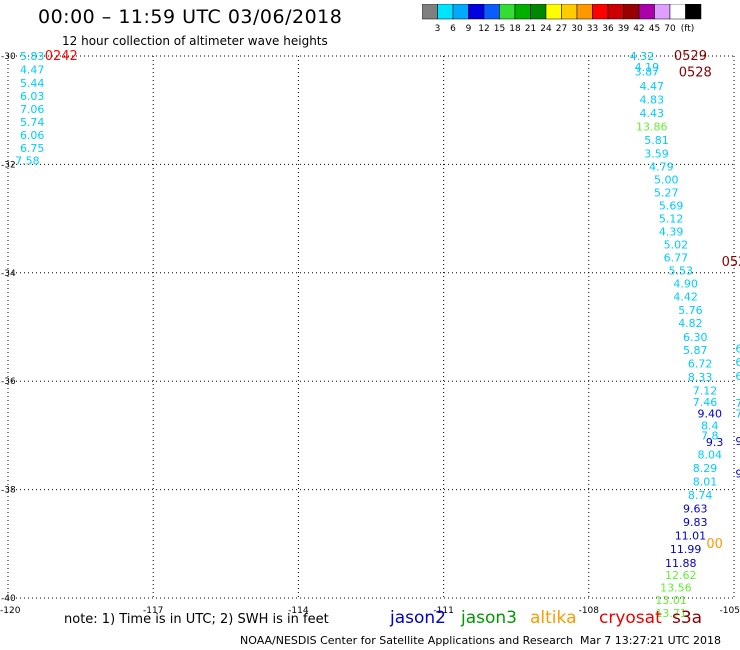 This screenshot has width=740, height=650. I want to click on wave-height-value: 3.87, so click(647, 72).